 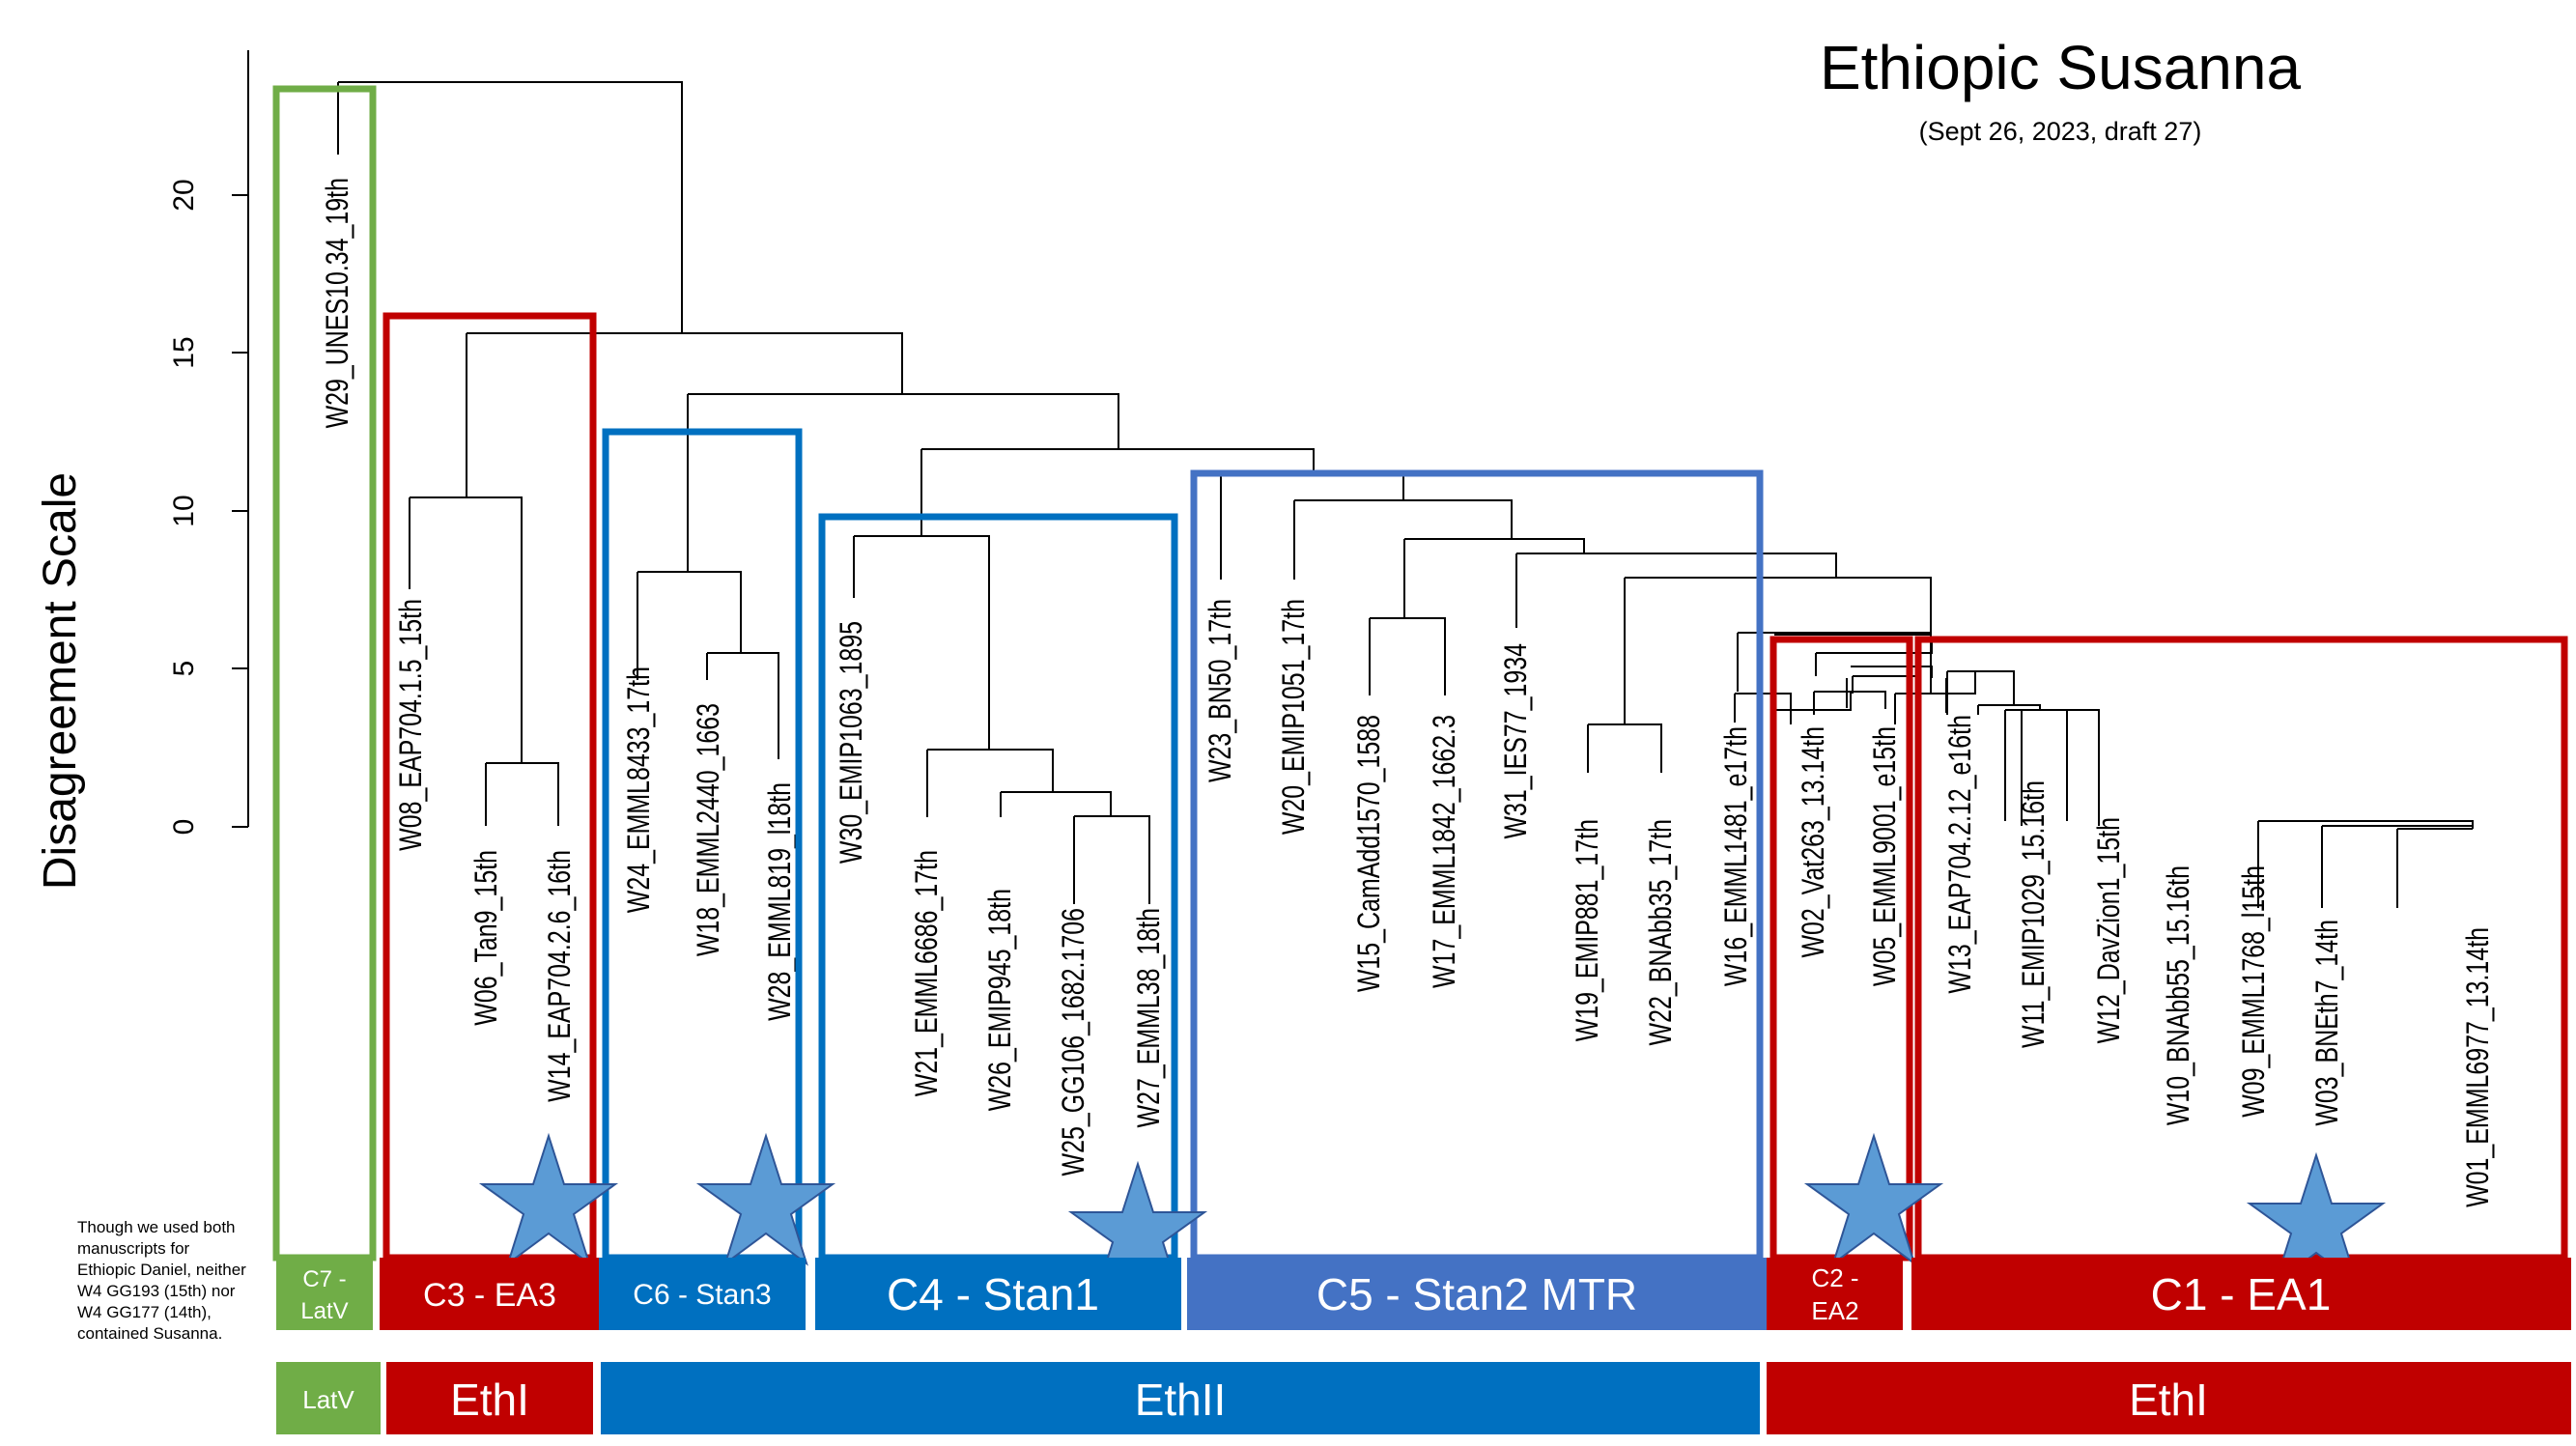 I want to click on cluster-label-c7-line2: LatV, so click(x=324, y=1311).